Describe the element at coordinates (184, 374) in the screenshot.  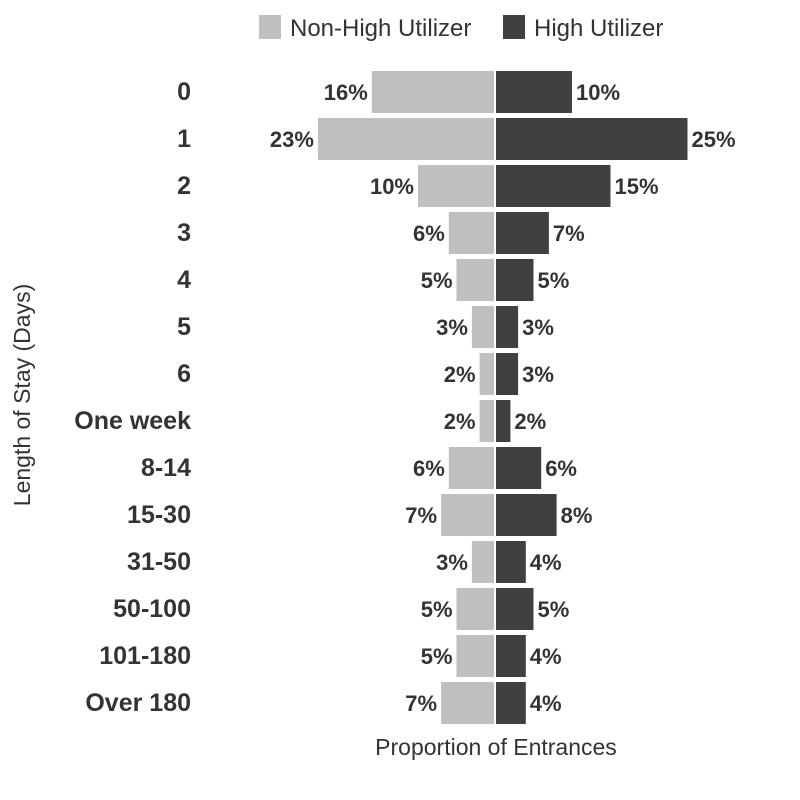
I see `category-label: 6` at that location.